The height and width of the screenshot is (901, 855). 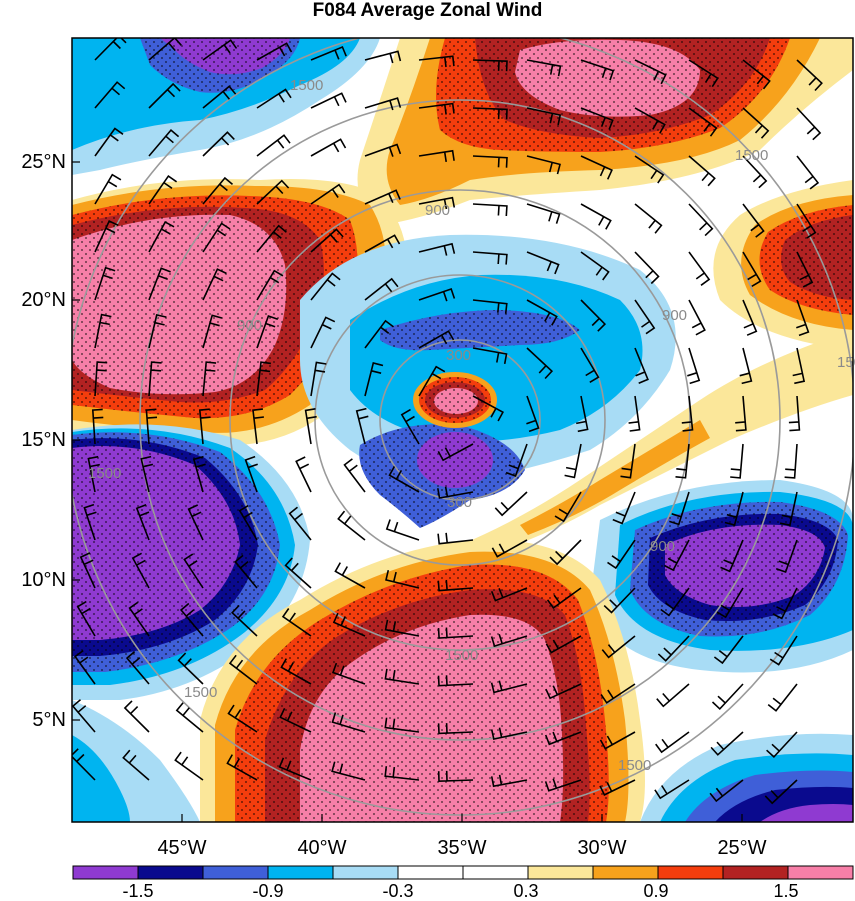 What do you see at coordinates (463, 872) in the screenshot?
I see `colorbar` at bounding box center [463, 872].